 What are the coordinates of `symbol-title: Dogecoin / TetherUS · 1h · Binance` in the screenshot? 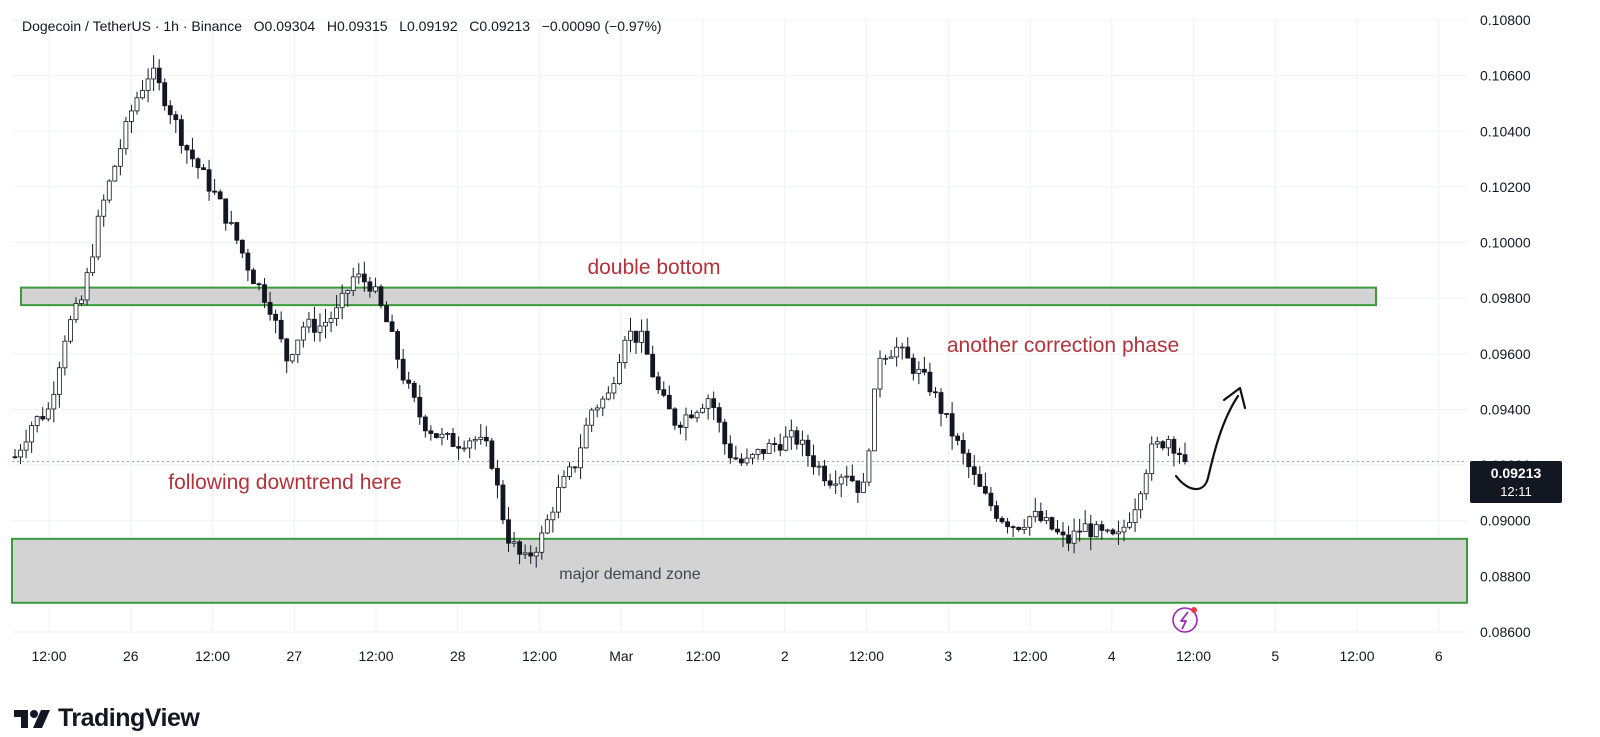 It's located at (132, 26).